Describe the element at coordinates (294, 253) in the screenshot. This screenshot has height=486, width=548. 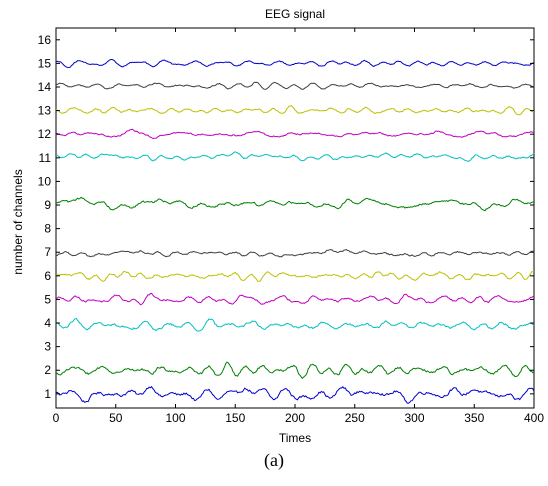
I see `eeg-channel-7-line` at that location.